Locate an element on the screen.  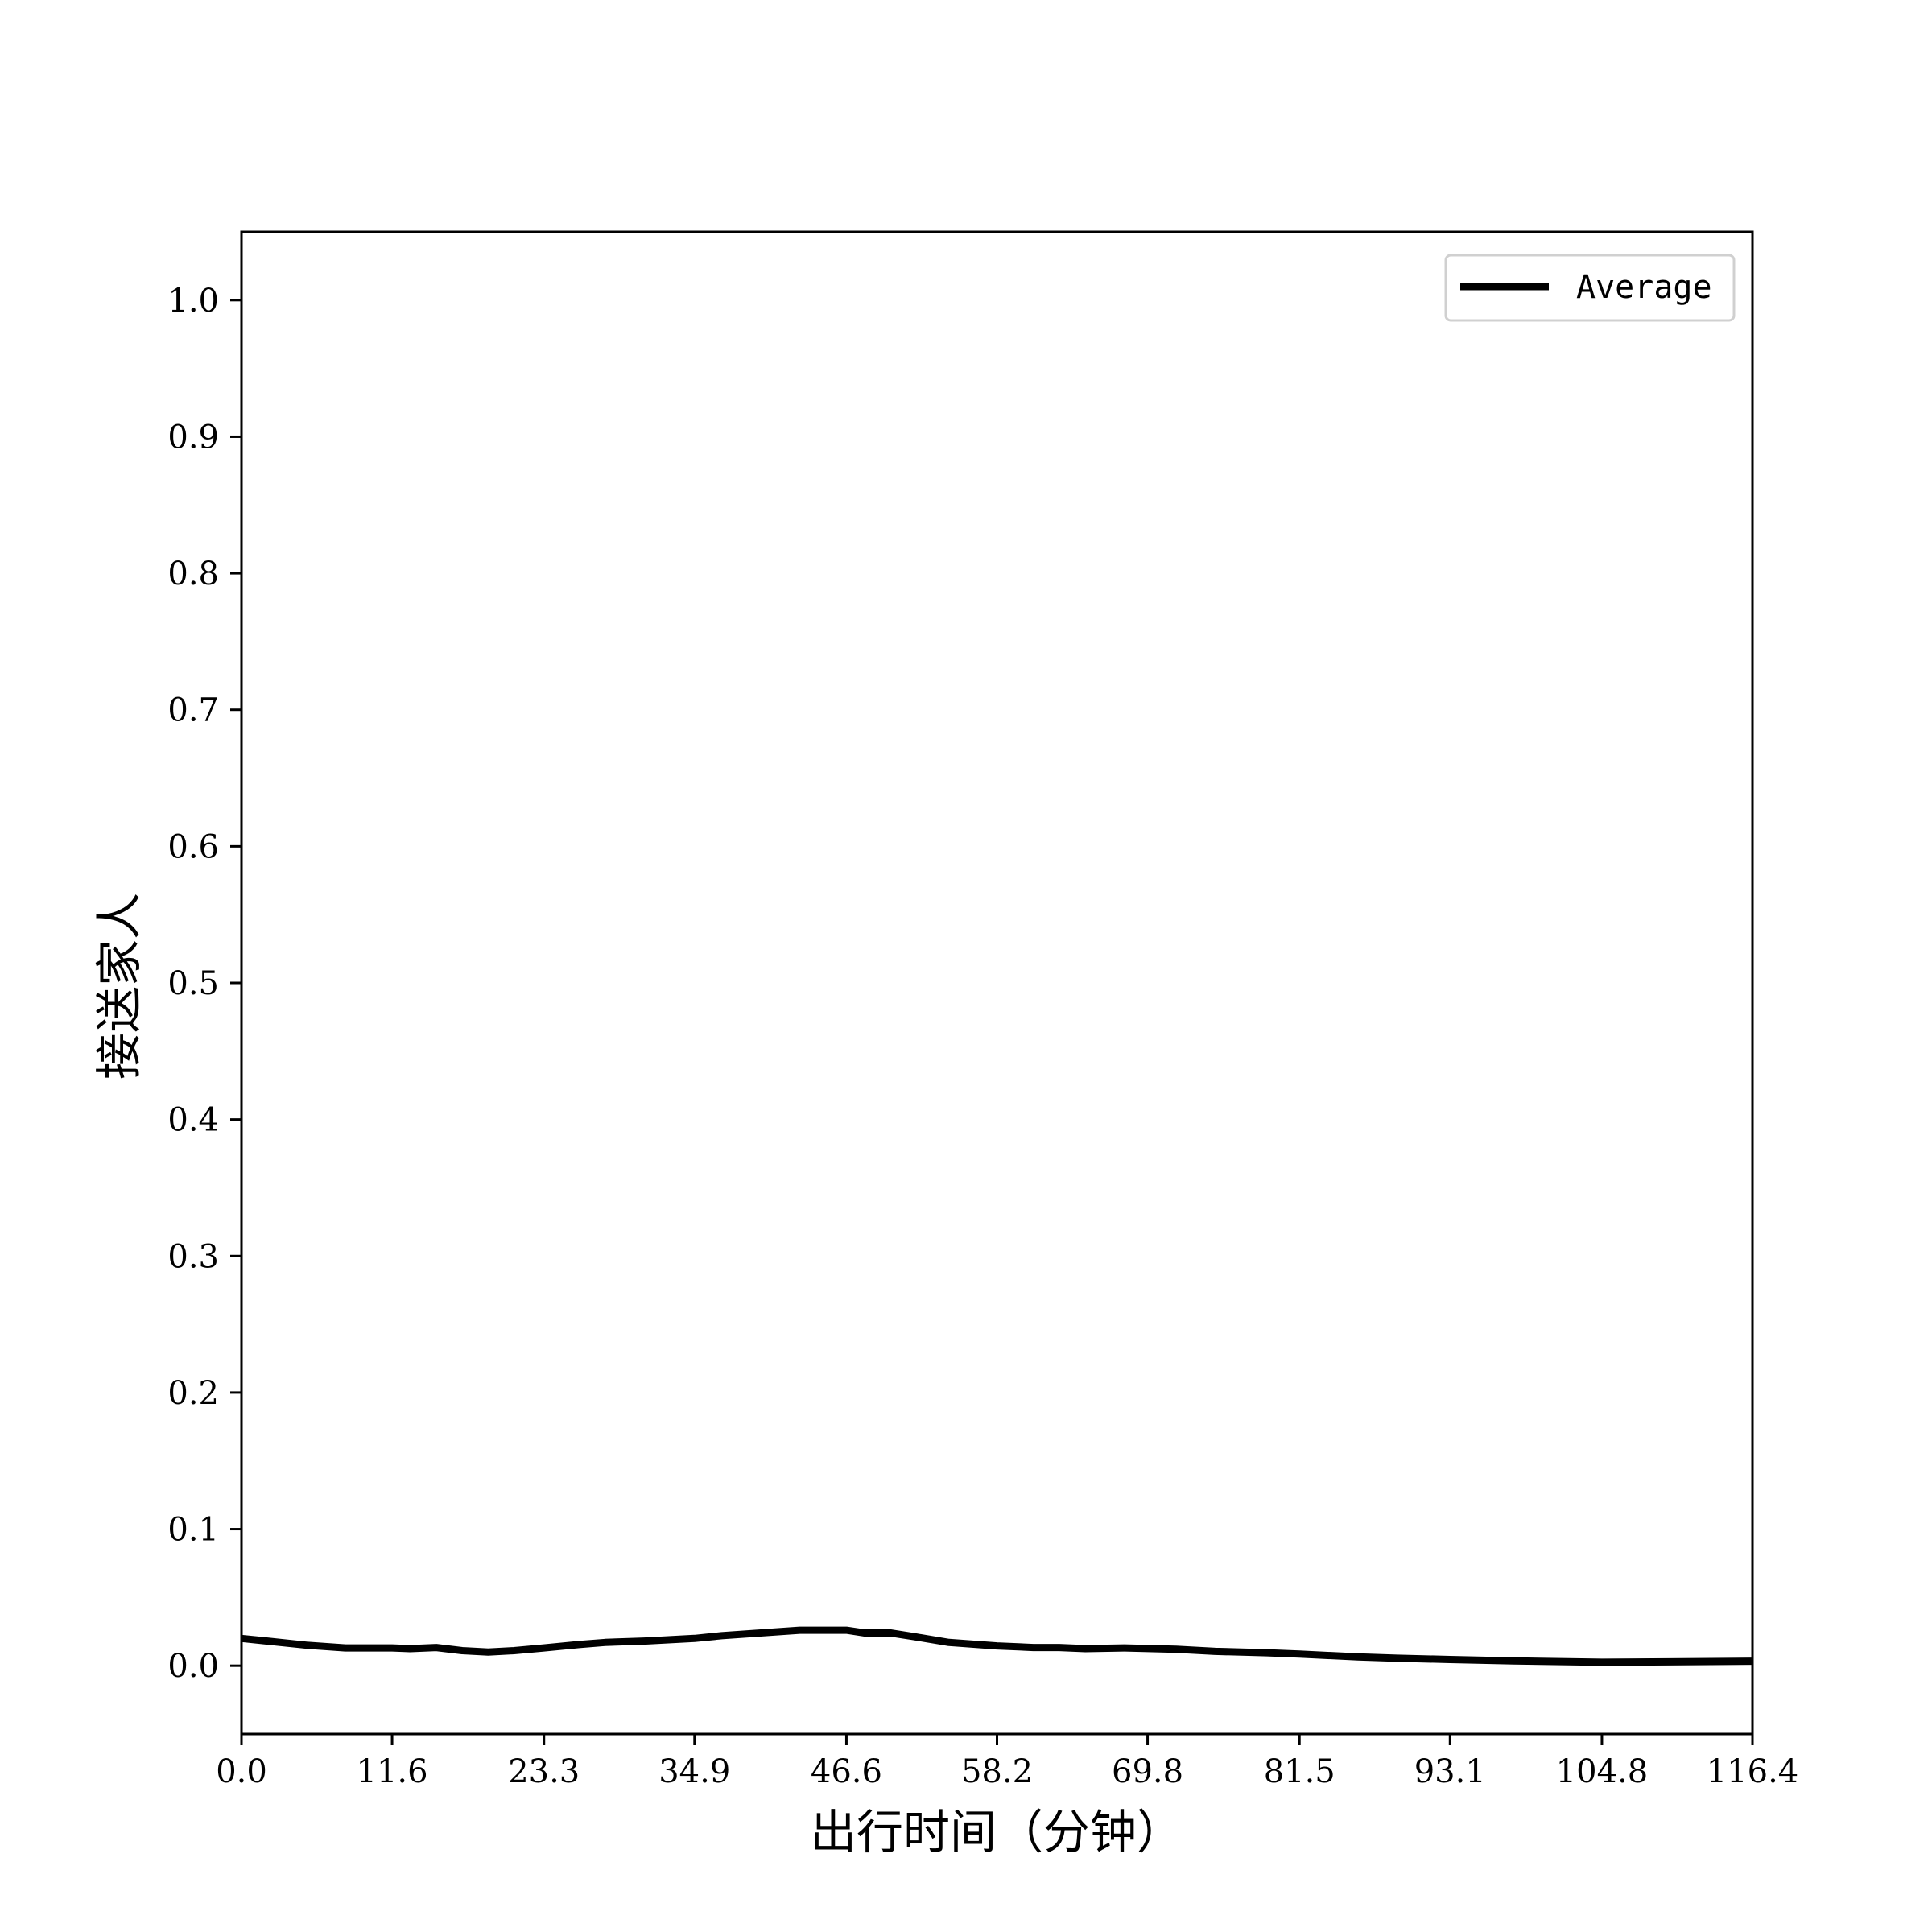
y-tick-label: 0.0 is located at coordinates (193, 1666).